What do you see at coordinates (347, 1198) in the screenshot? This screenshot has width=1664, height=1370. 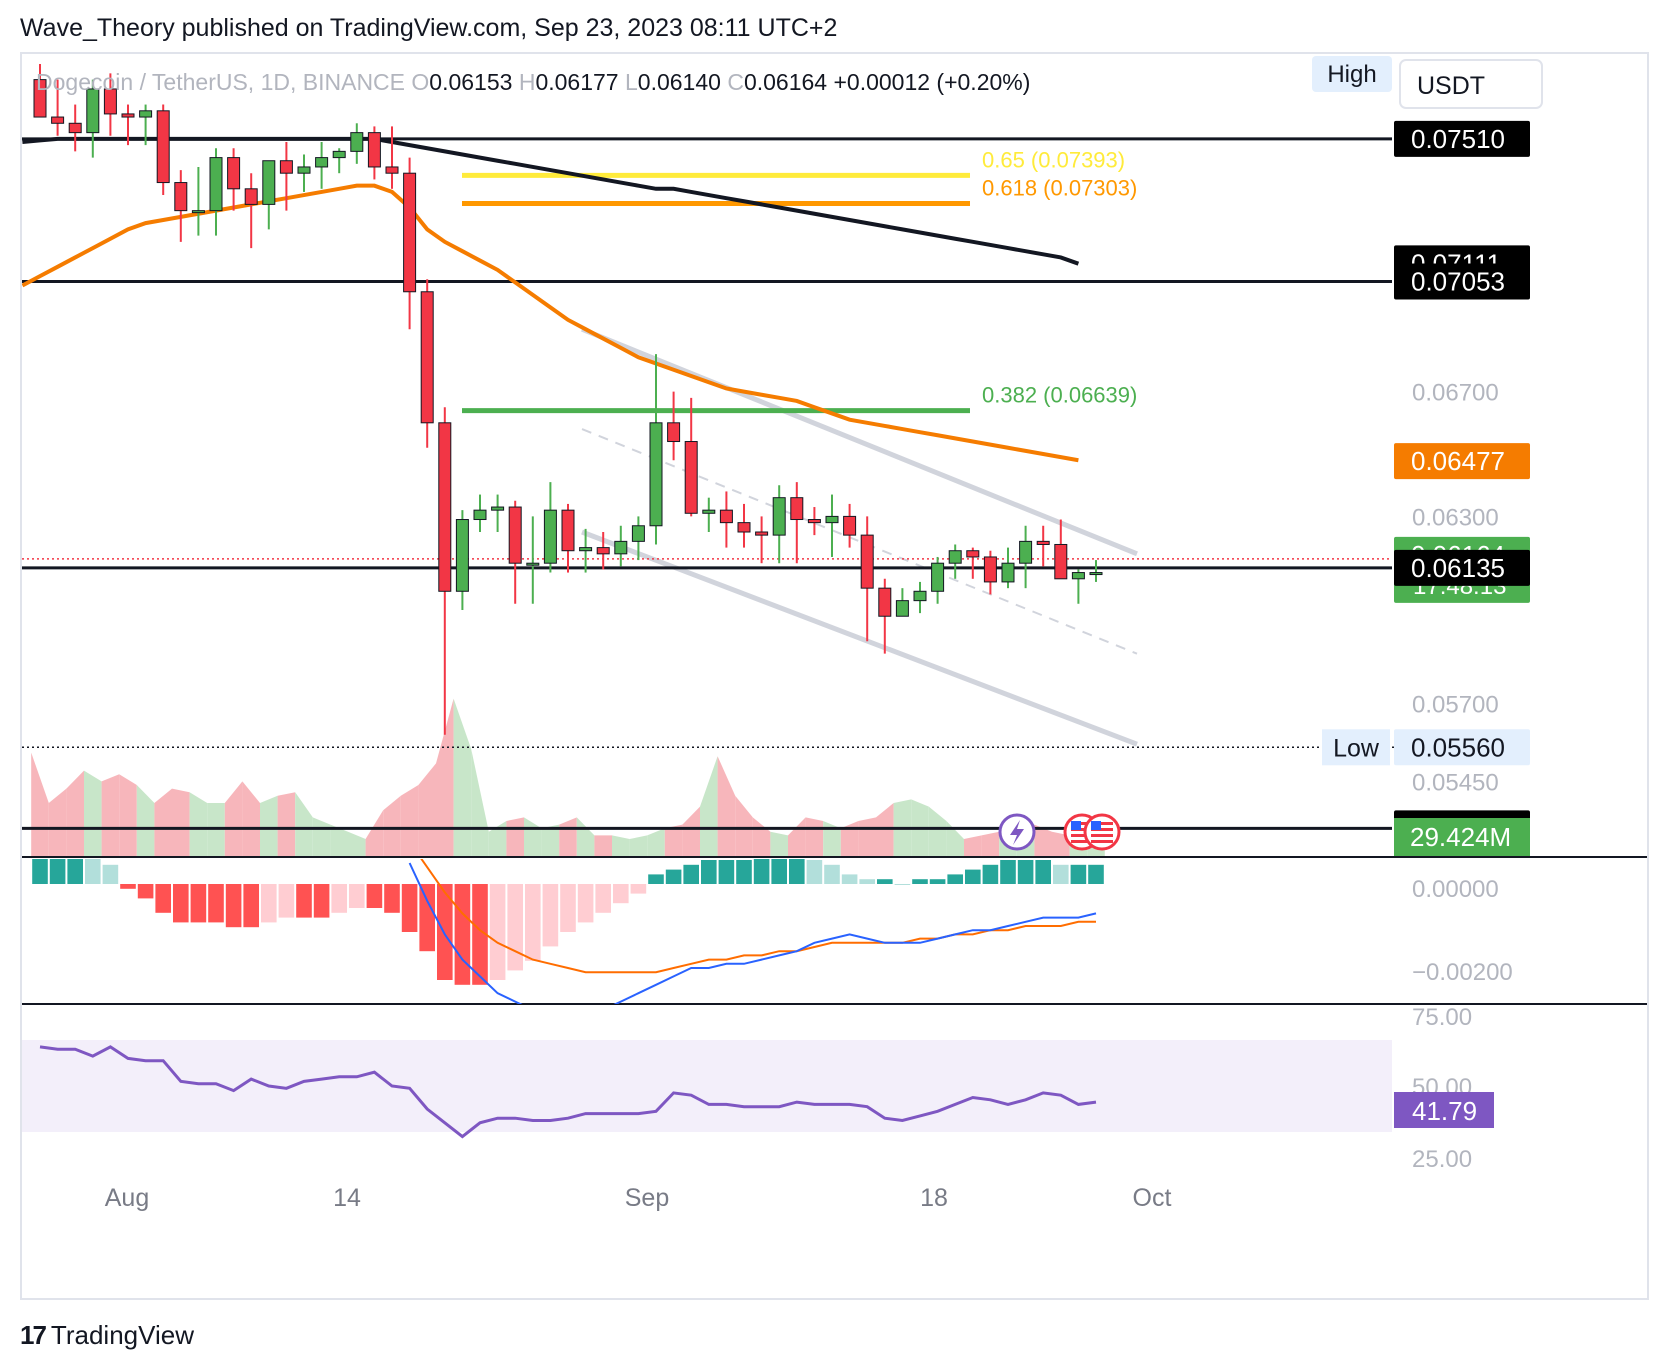 I see `time-axis-tick: 14` at bounding box center [347, 1198].